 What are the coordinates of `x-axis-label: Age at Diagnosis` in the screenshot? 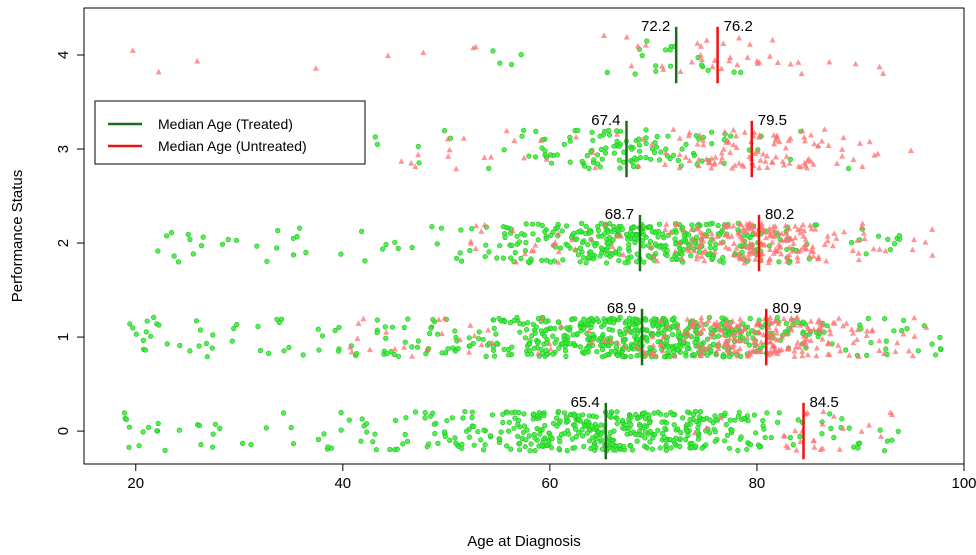 It's located at (523, 541).